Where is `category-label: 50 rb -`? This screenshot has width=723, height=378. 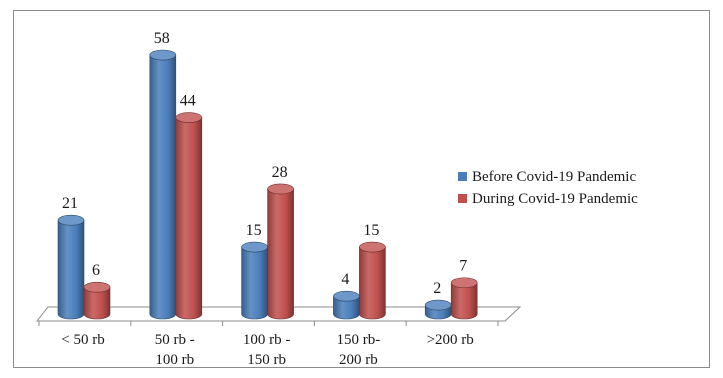
category-label: 50 rb - is located at coordinates (175, 340).